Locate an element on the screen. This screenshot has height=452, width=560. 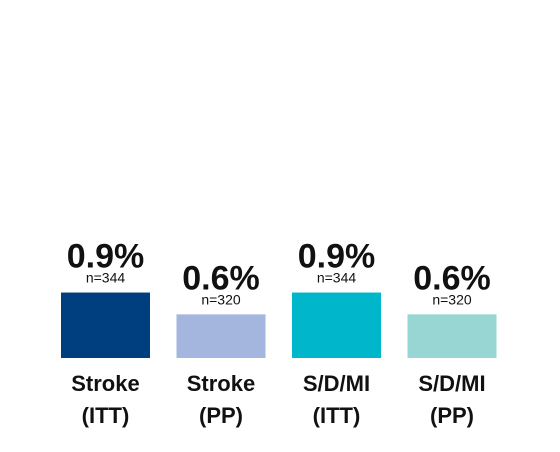
category-label-1-line-1: Stroke is located at coordinates (105, 383).